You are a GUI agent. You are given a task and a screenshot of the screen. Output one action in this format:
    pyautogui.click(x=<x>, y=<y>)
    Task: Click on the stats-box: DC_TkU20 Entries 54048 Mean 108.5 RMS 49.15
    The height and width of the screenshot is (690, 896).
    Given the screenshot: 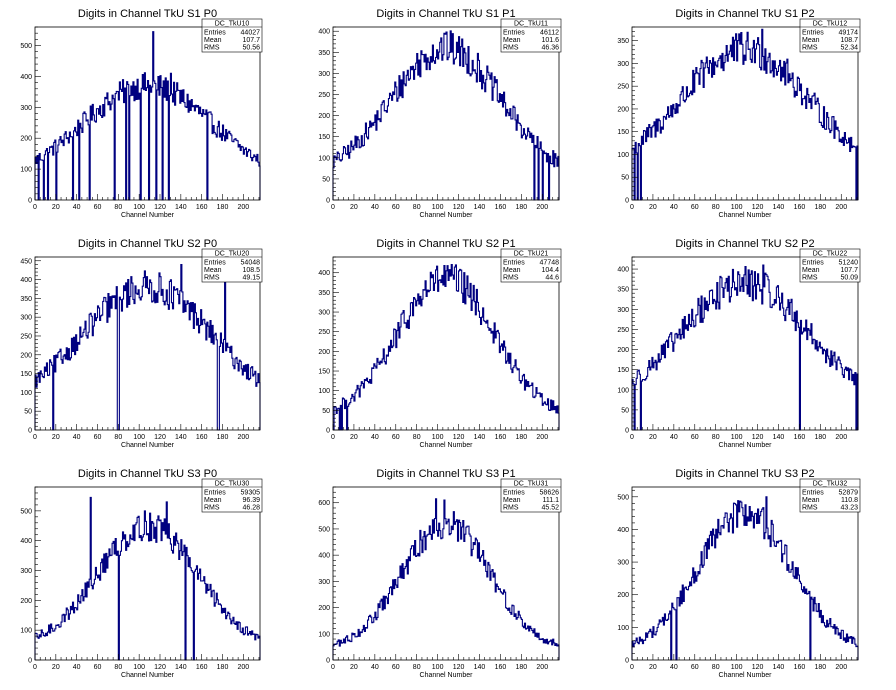 What is the action you would take?
    pyautogui.click(x=232, y=265)
    